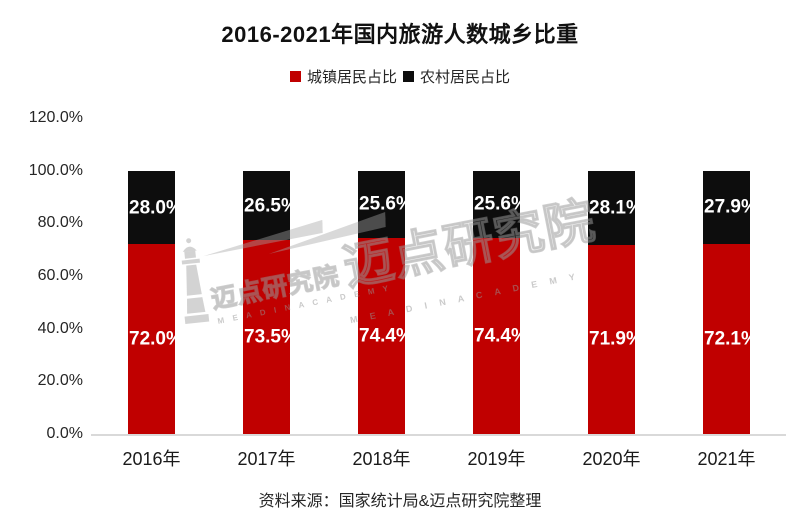  I want to click on bar-2021年: 27.9% 72.1%, so click(730, 302).